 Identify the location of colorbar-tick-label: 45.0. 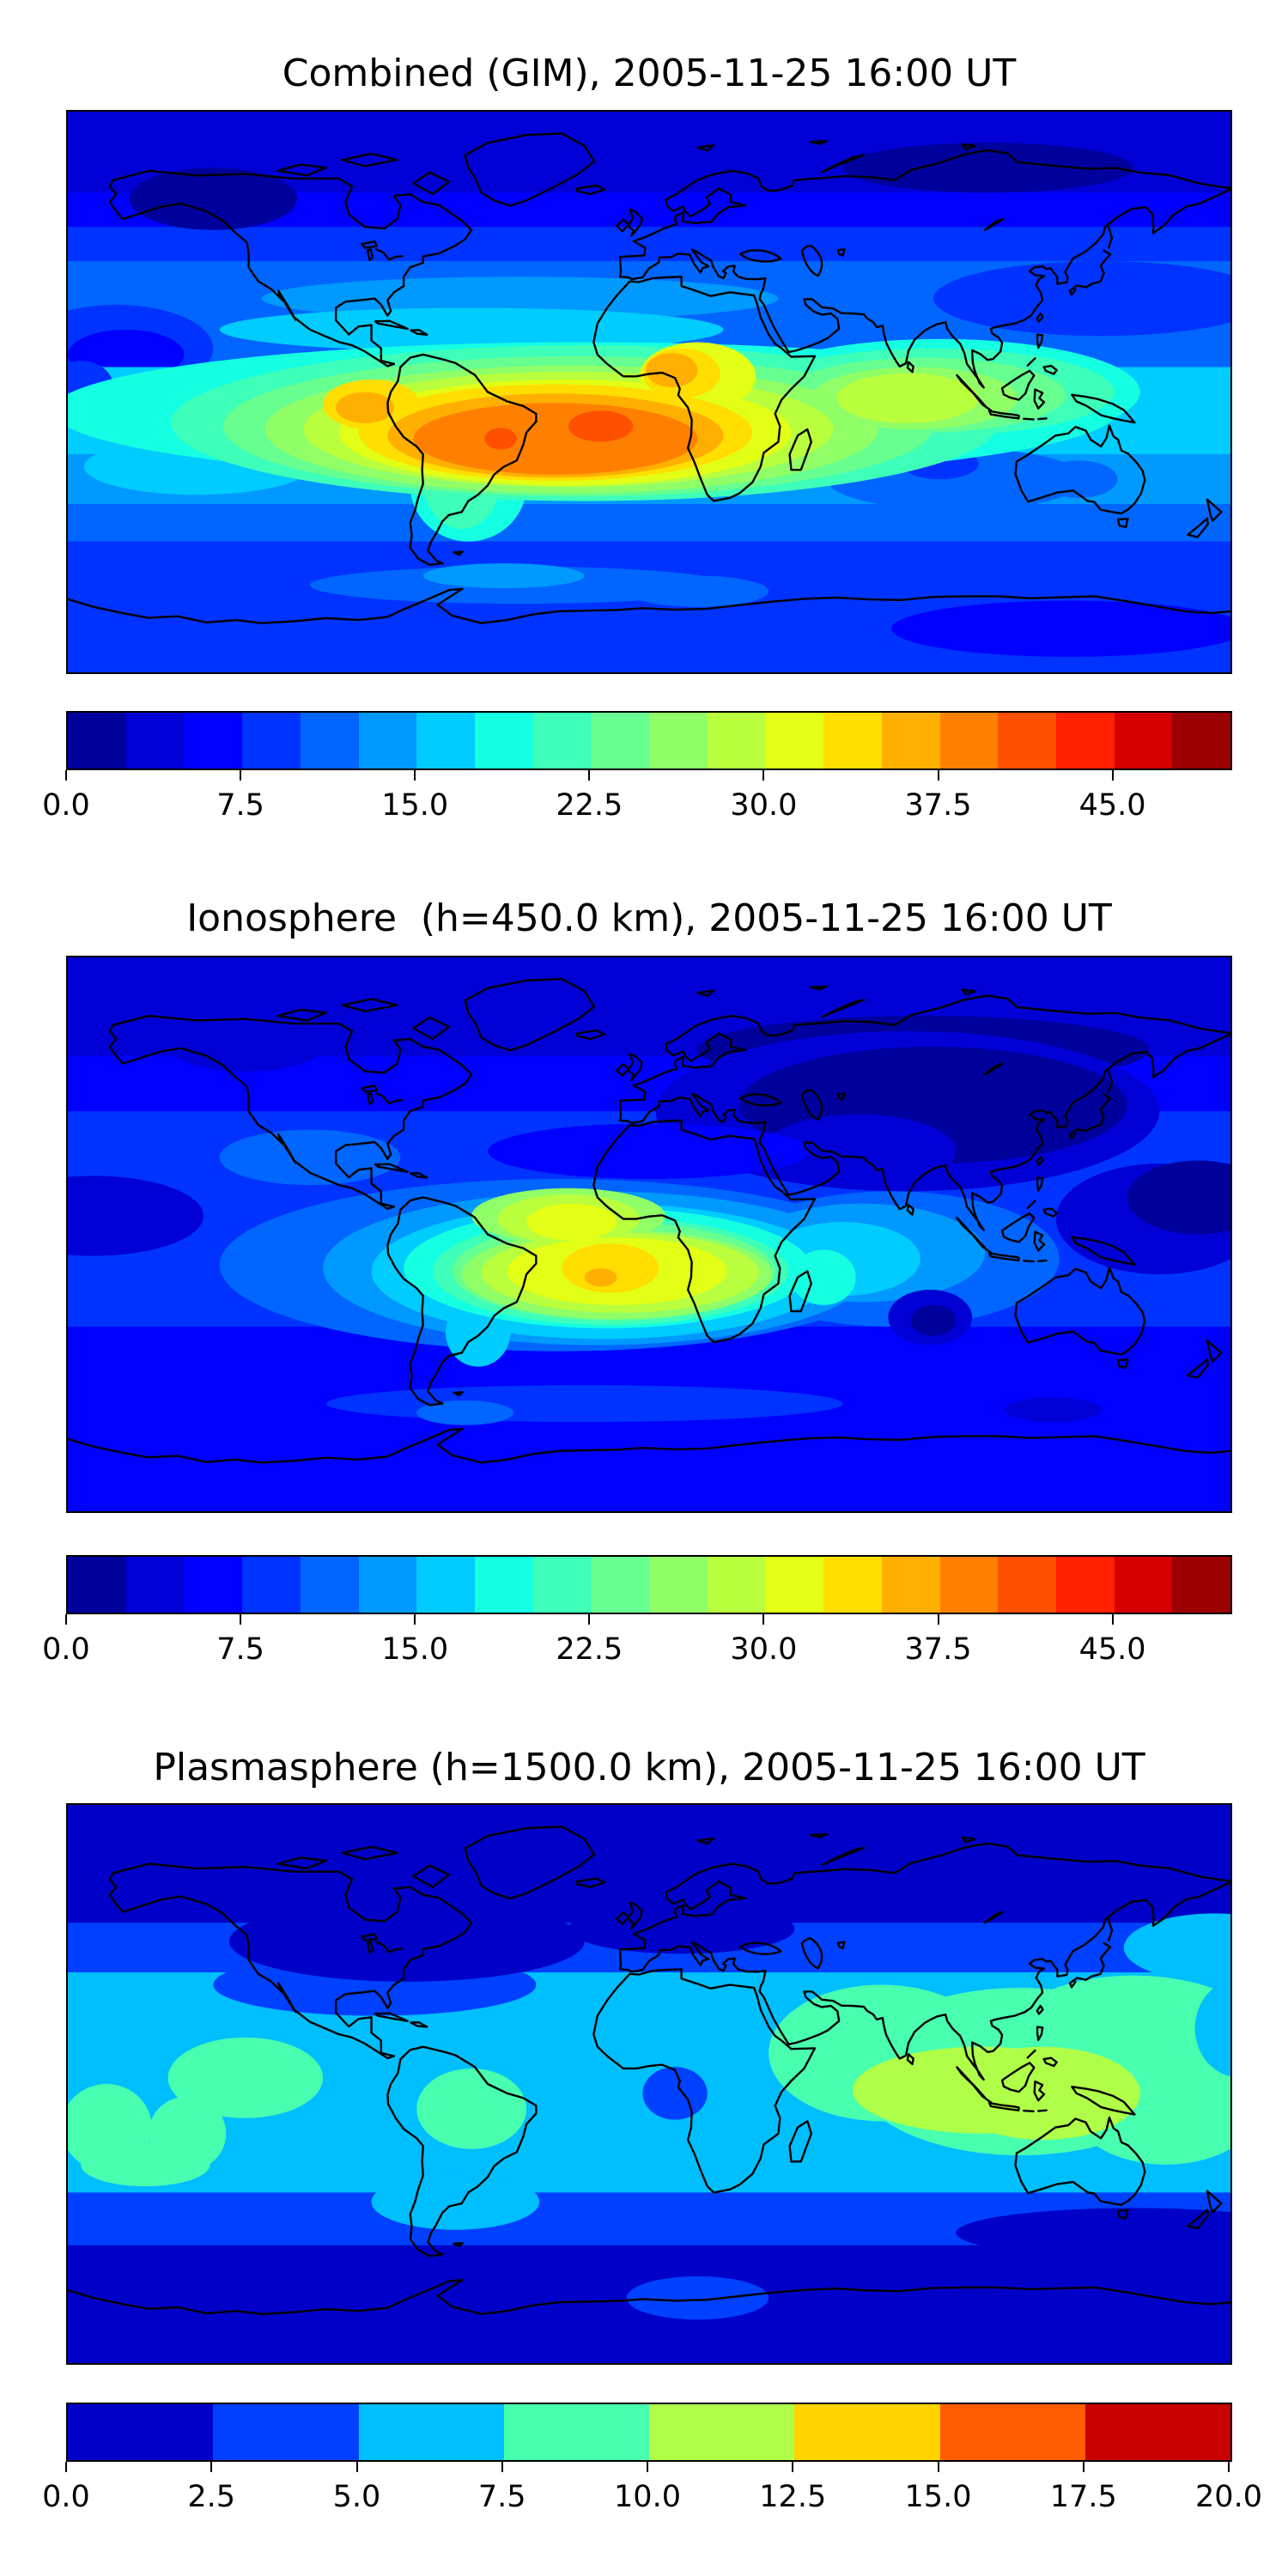
(1112, 1649).